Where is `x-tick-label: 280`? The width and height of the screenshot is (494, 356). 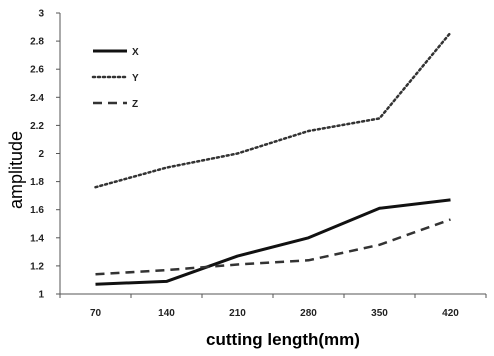
x-tick-label: 280 is located at coordinates (308, 313).